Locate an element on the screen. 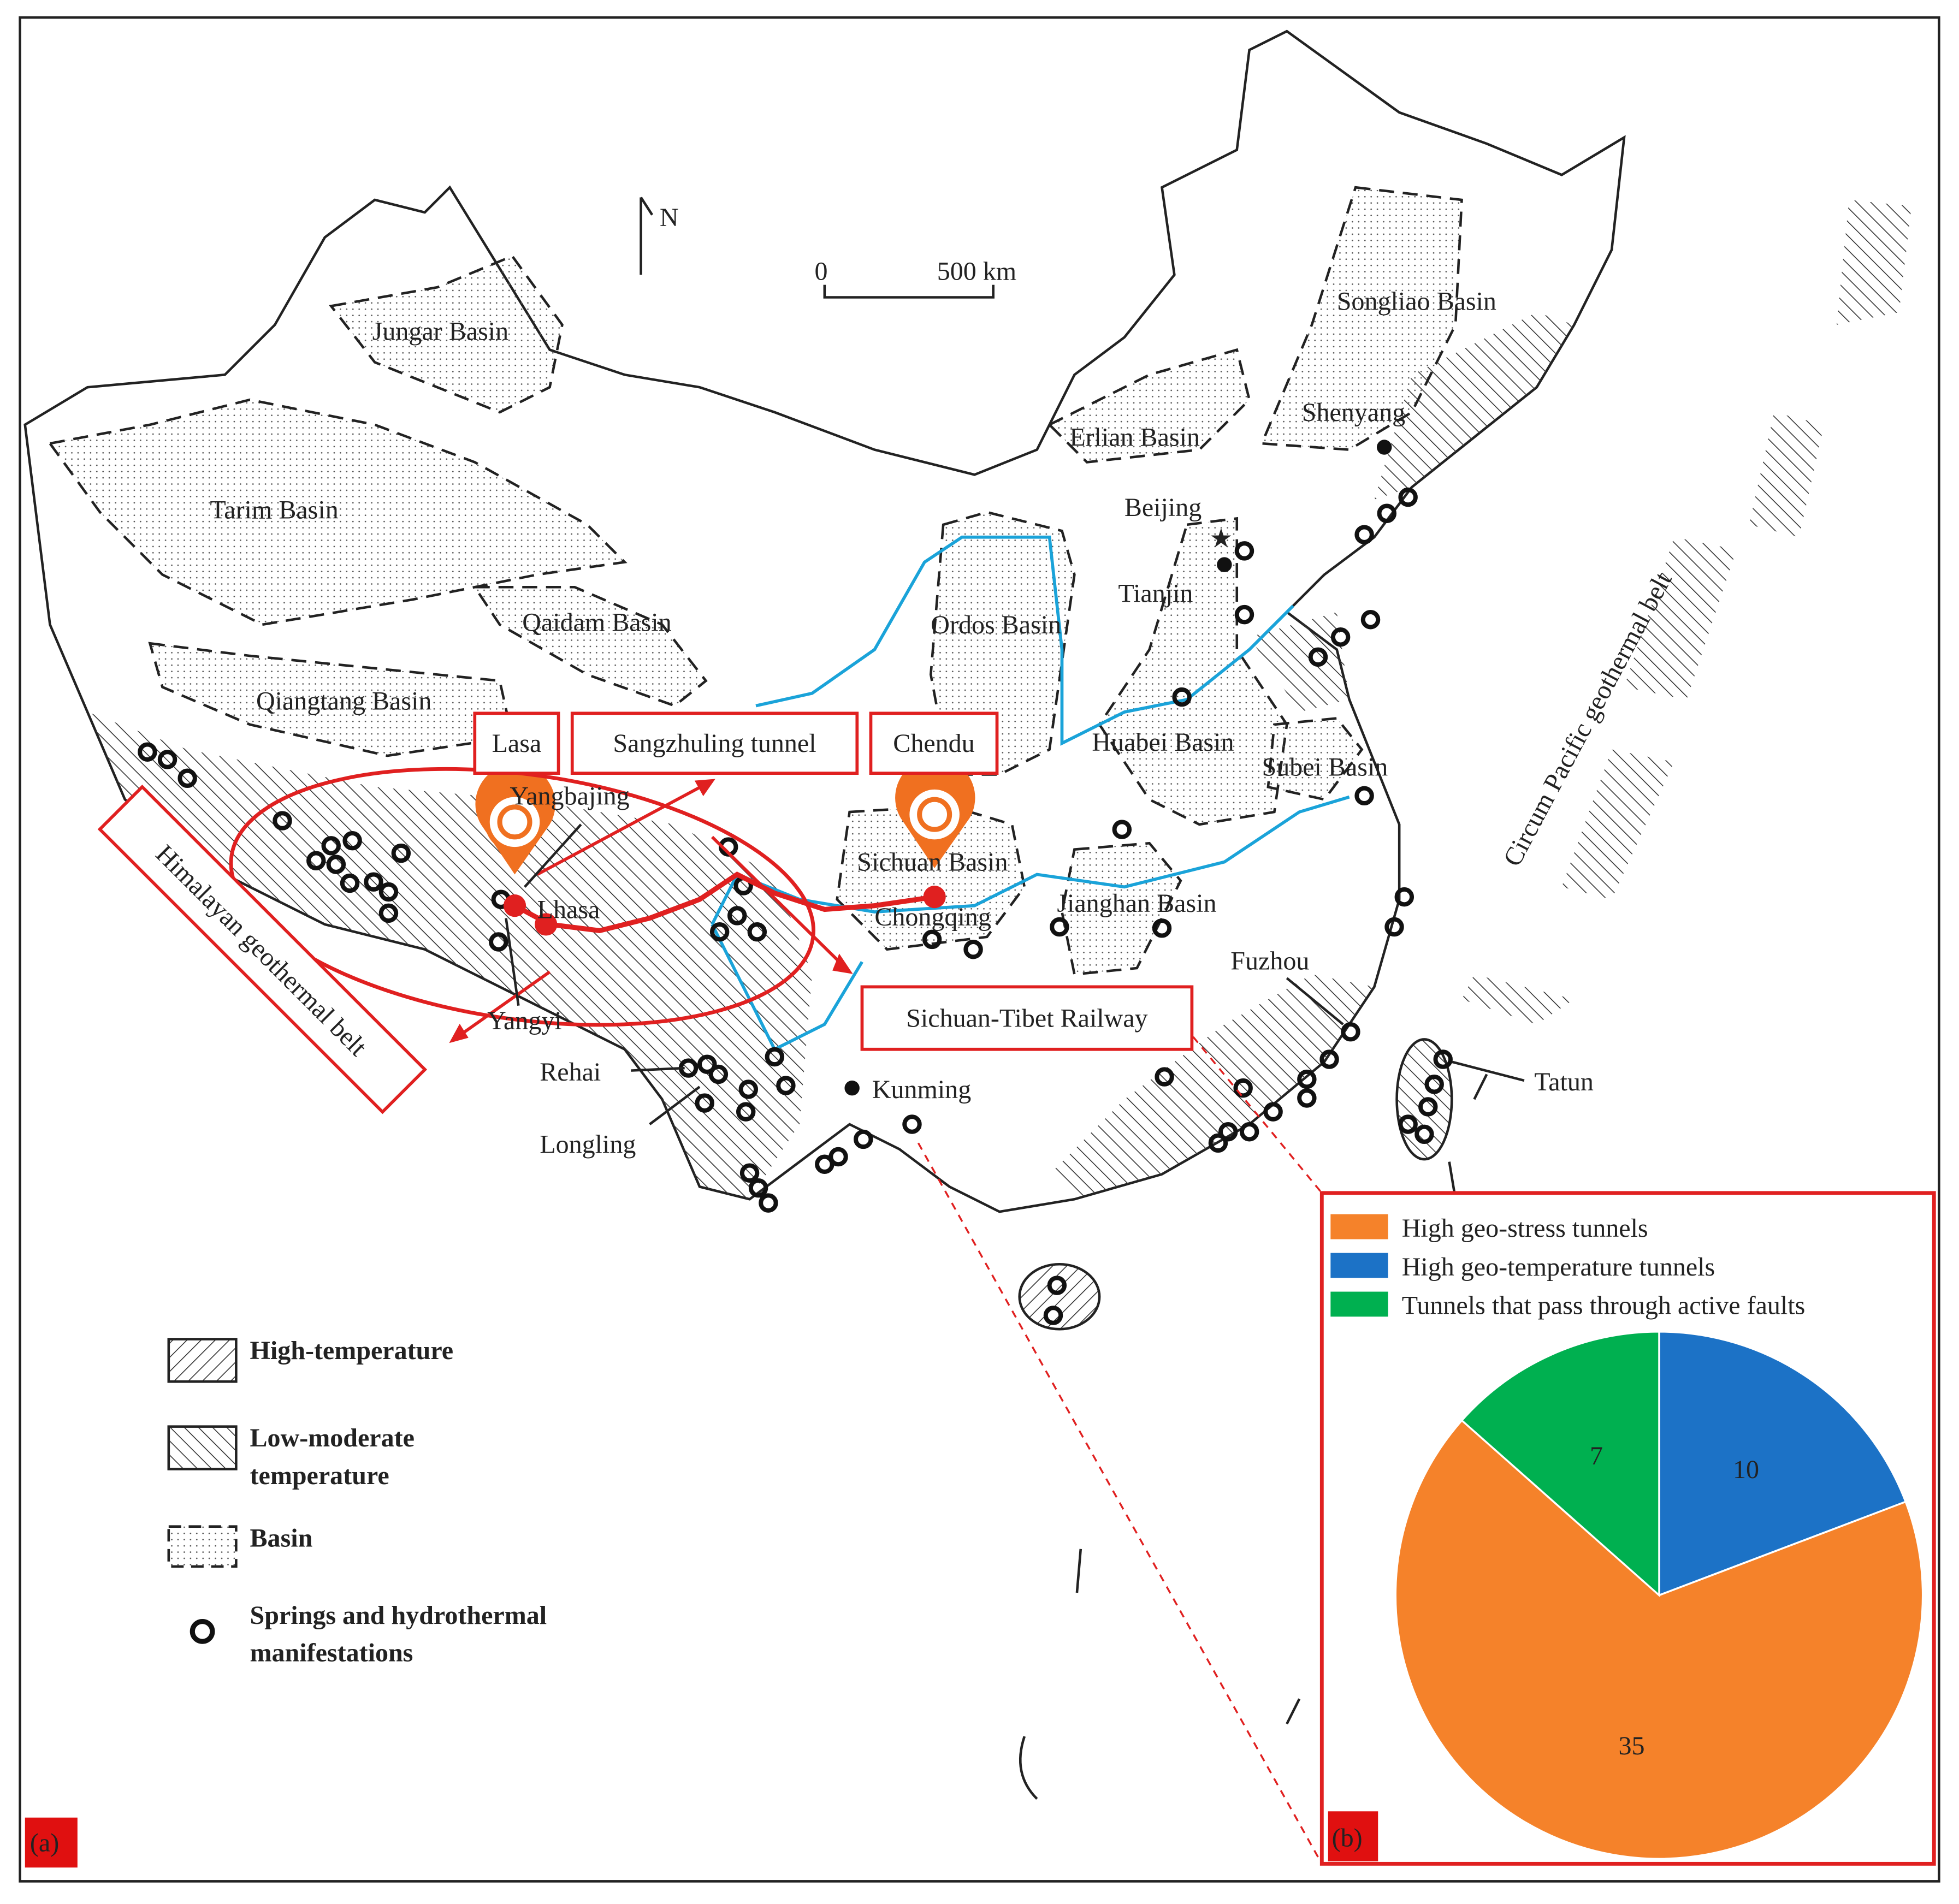 This screenshot has width=1959, height=1904. map-label: Subei Basin is located at coordinates (1325, 767).